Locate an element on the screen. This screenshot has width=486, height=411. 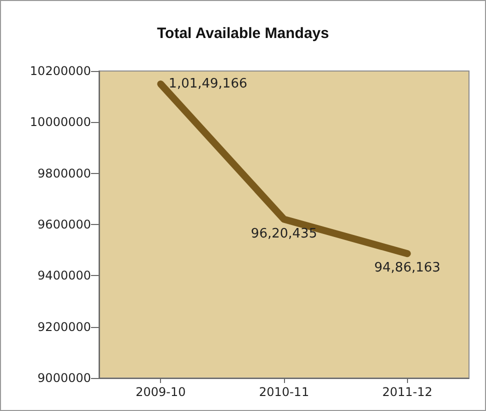
x-tick-label: 2009-10 is located at coordinates (161, 392).